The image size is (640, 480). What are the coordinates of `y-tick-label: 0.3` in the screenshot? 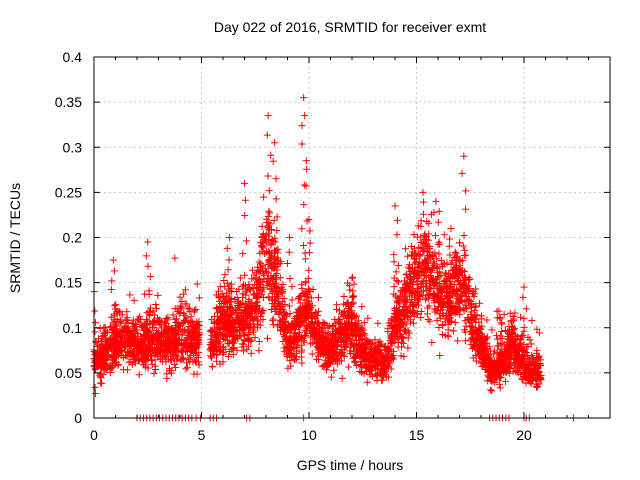 It's located at (73, 147).